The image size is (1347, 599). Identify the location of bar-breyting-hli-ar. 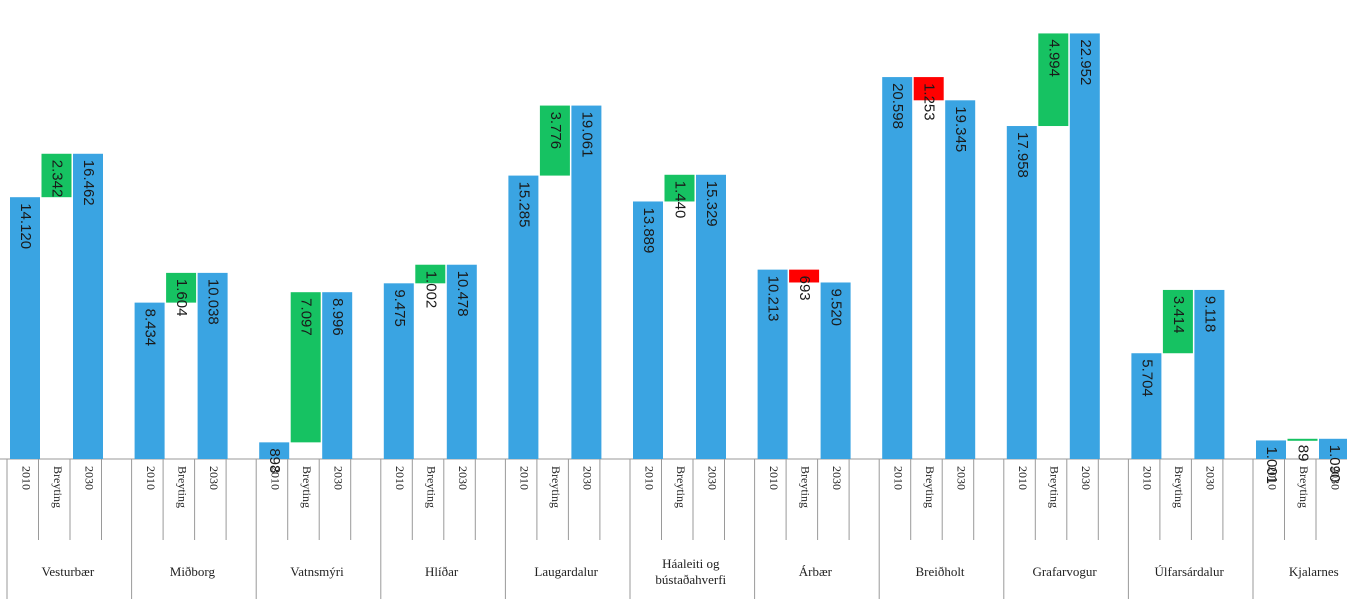
(430, 274).